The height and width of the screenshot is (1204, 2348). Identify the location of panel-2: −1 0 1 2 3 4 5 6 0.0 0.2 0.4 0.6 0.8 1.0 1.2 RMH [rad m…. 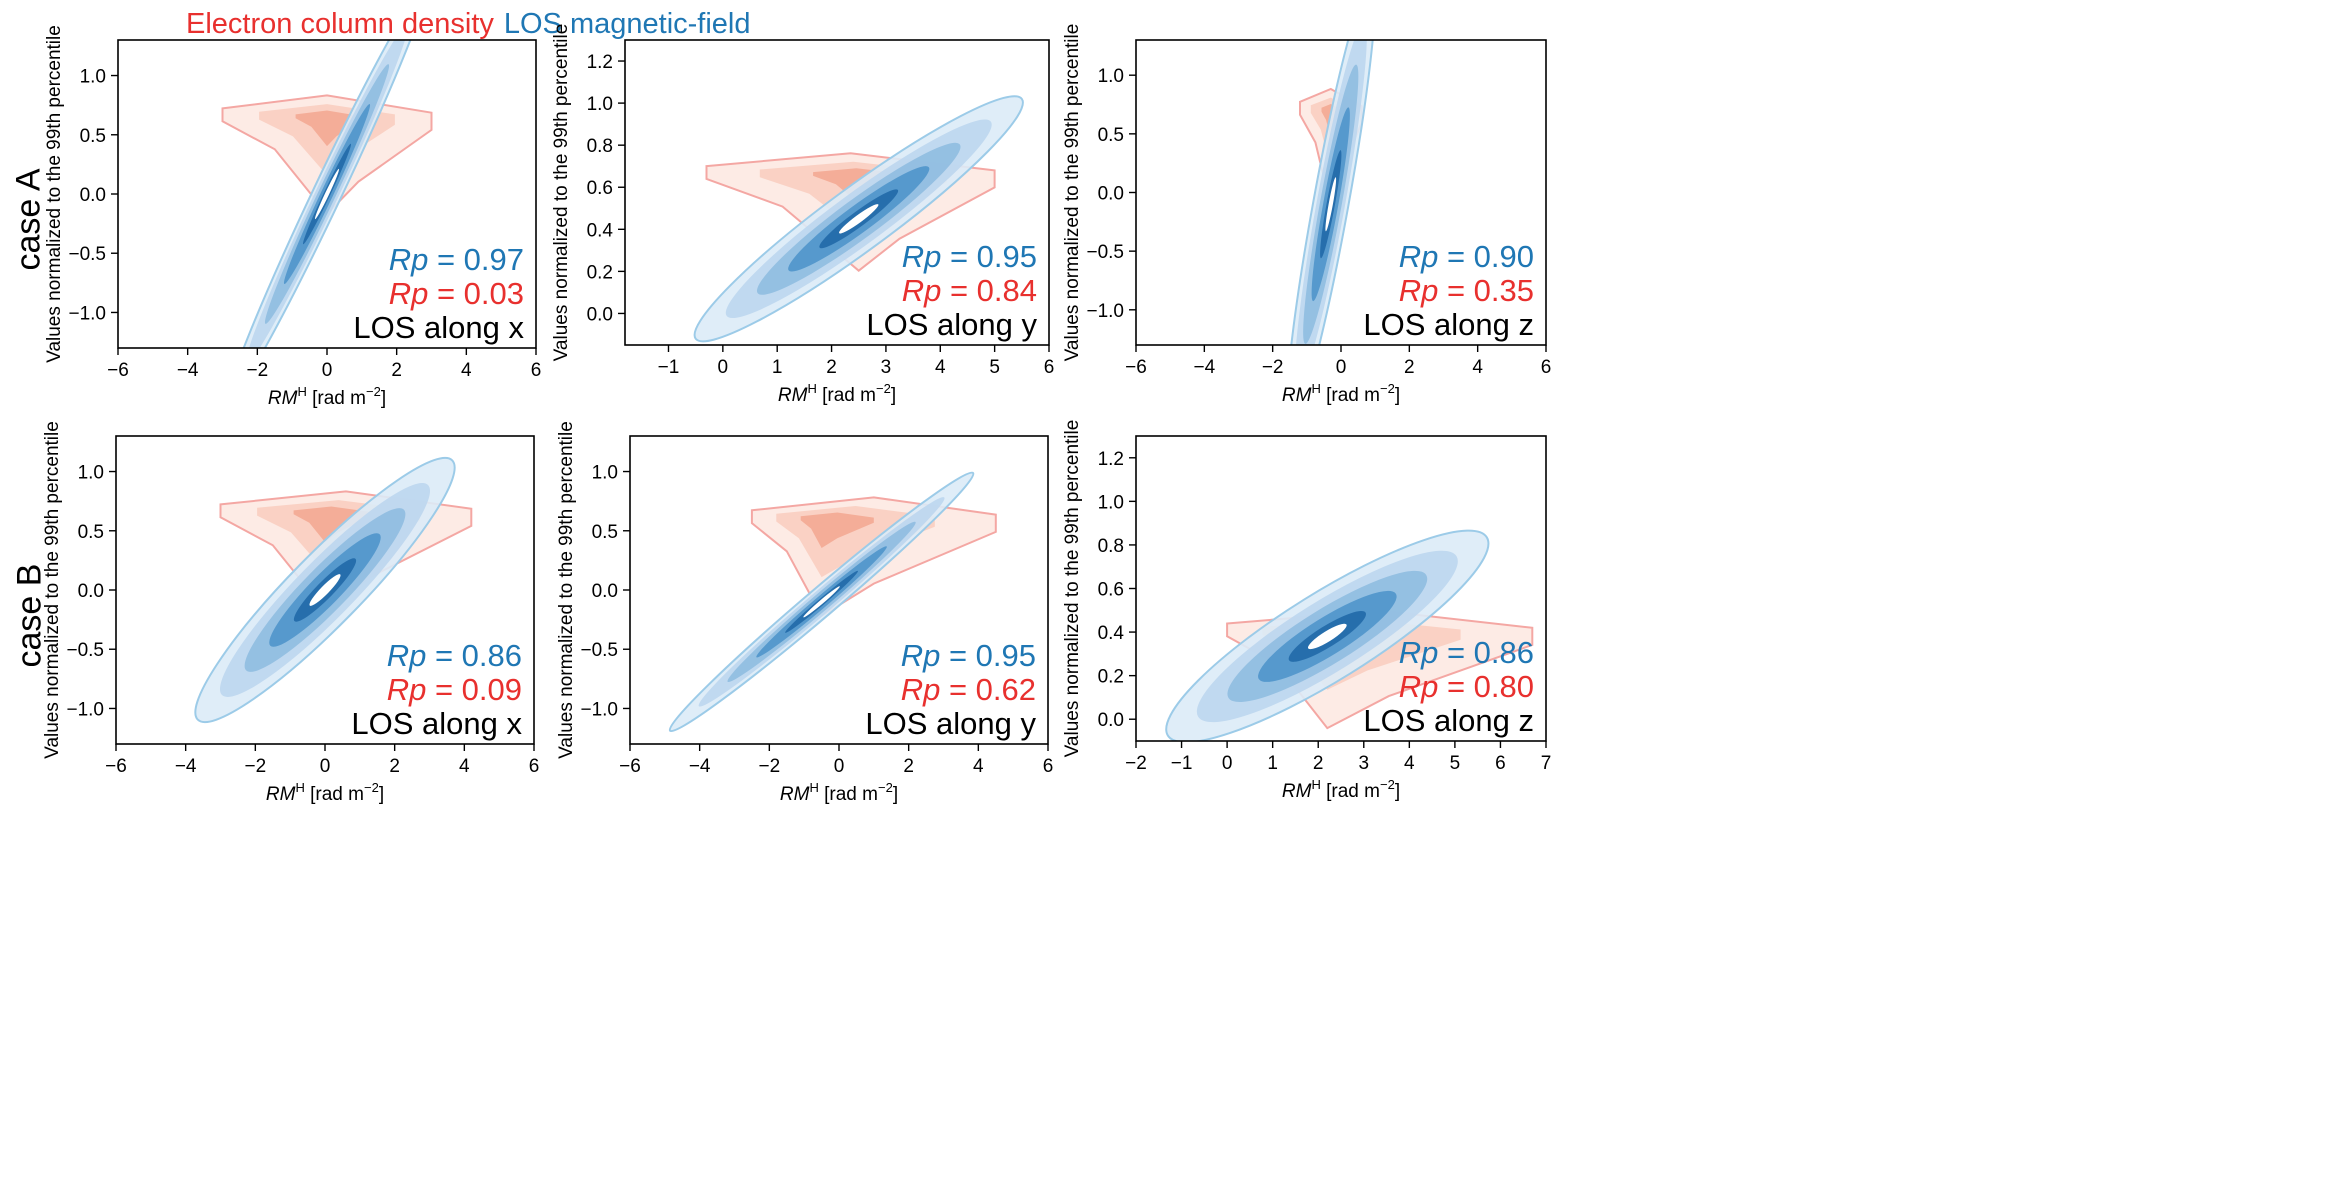
(802, 215).